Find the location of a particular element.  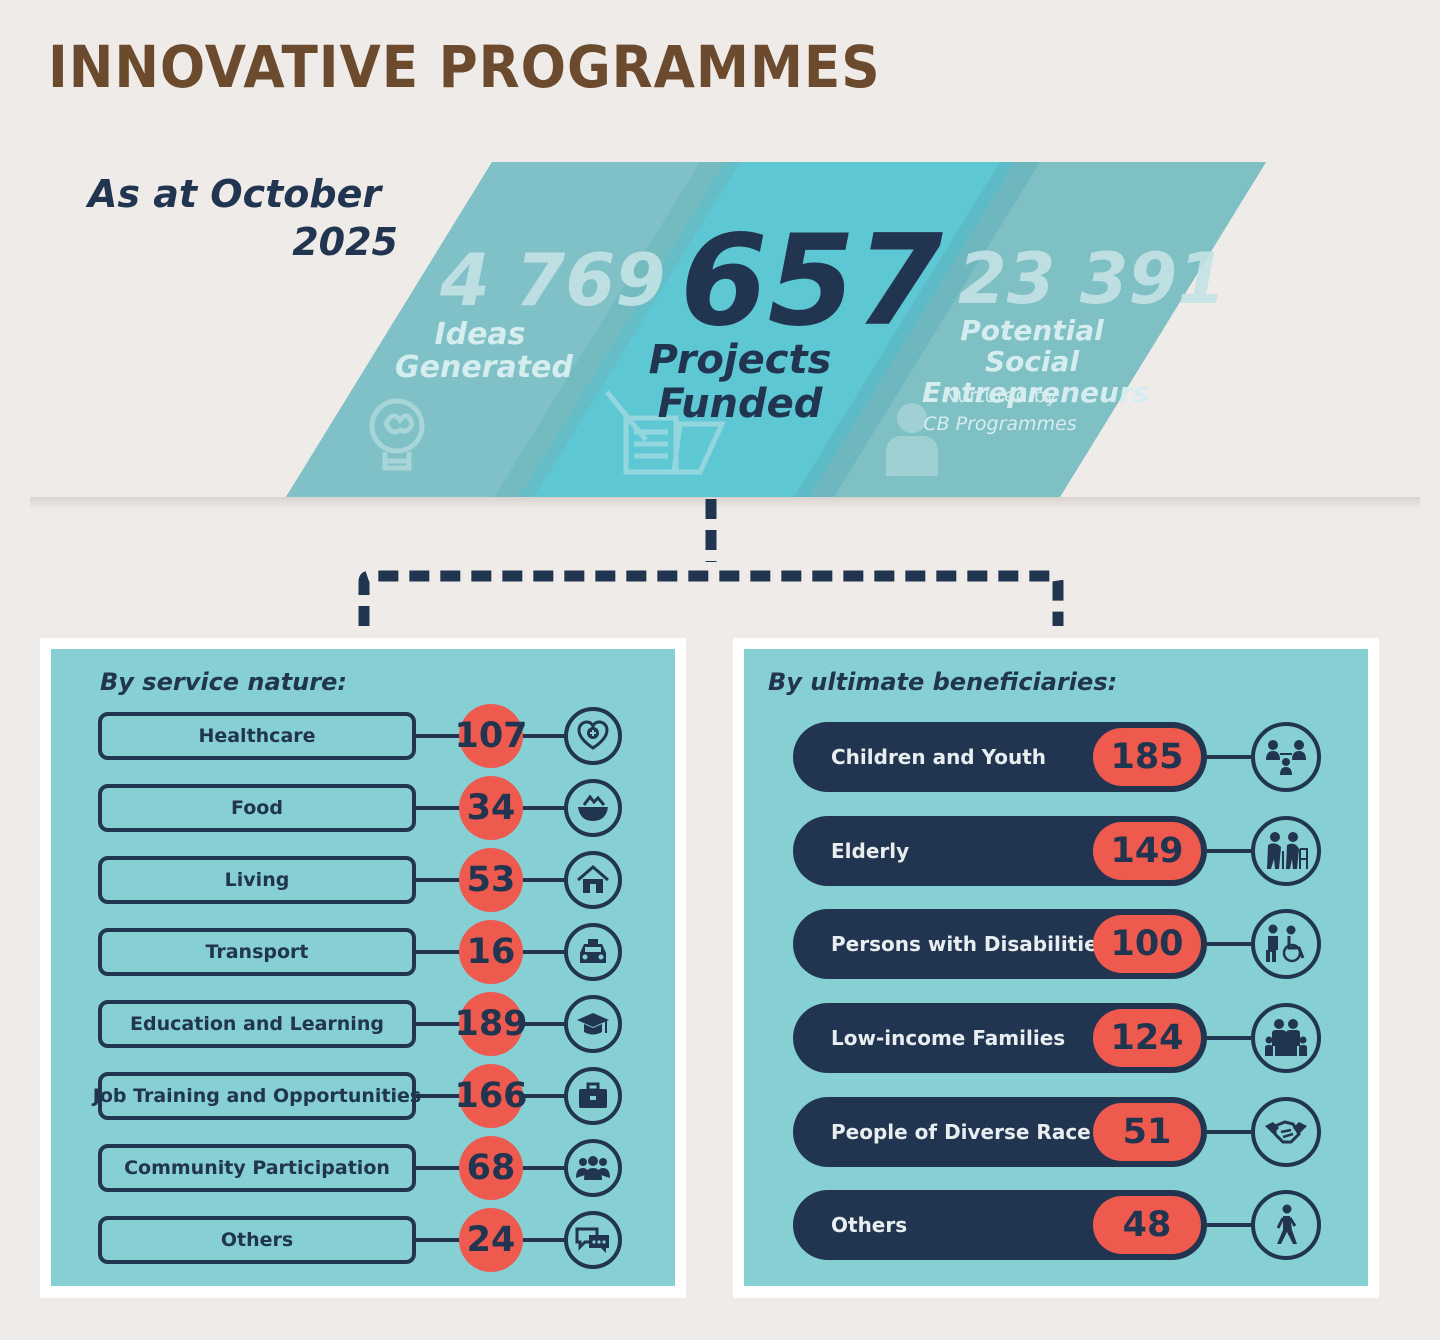

people-group-icon is located at coordinates (593, 1168).